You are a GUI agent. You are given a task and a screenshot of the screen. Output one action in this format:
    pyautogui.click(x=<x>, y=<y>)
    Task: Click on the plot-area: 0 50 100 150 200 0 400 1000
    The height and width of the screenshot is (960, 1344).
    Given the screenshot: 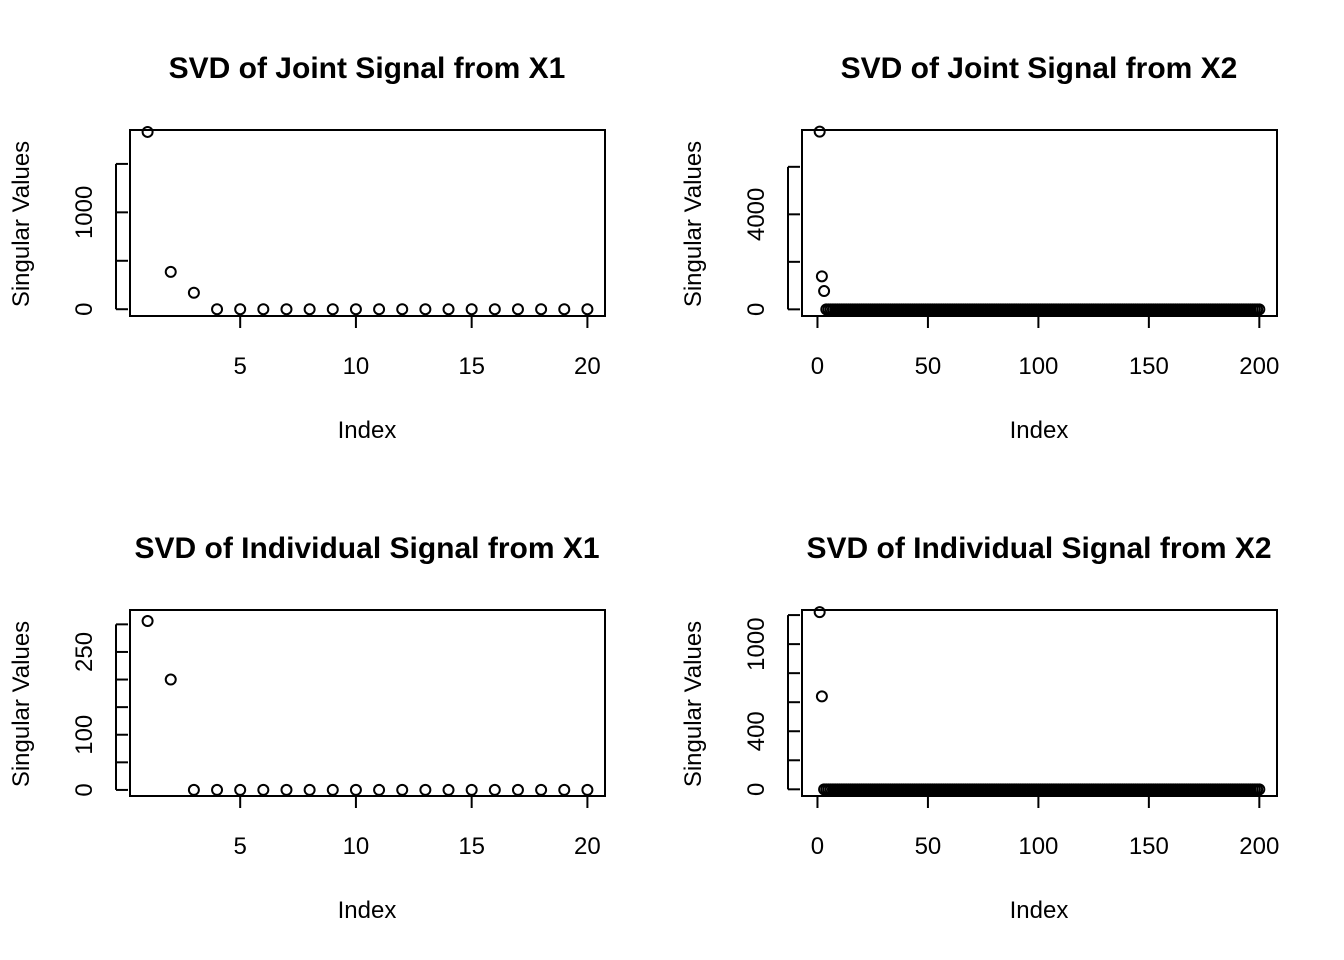 What is the action you would take?
    pyautogui.click(x=1011, y=733)
    